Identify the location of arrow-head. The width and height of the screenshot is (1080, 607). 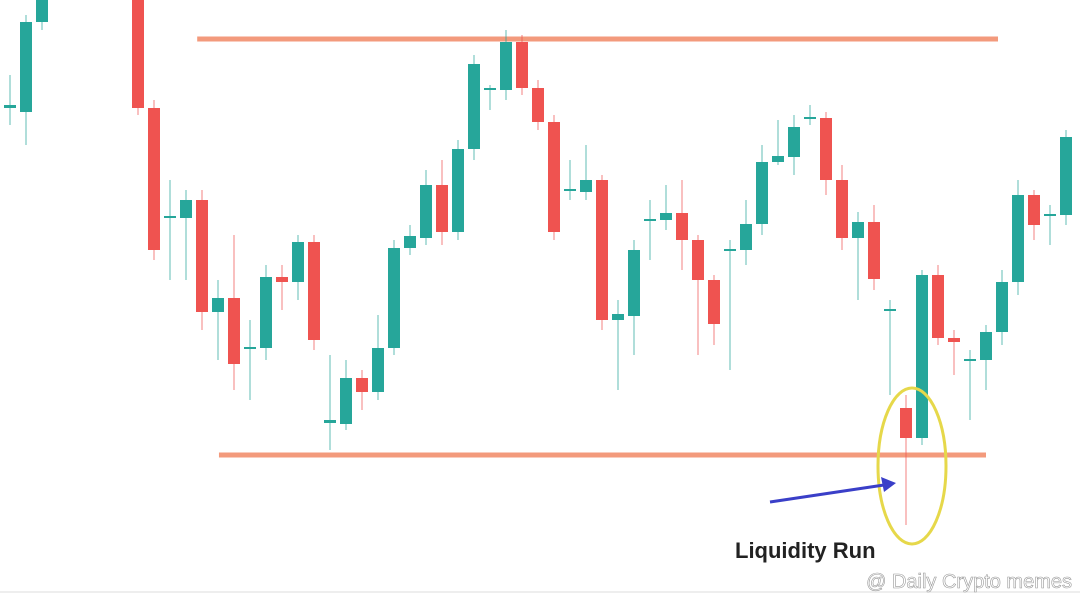
(888, 484).